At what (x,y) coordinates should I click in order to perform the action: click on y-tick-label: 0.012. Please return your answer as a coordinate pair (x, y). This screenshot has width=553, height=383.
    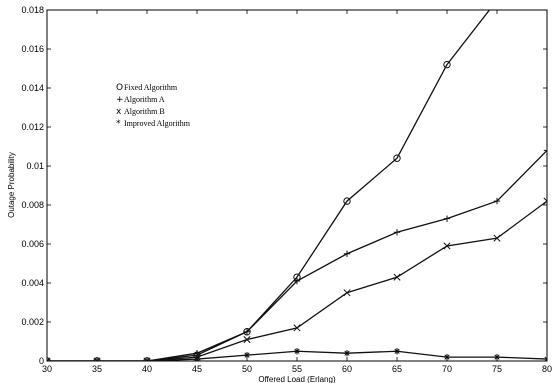
    Looking at the image, I should click on (32, 127).